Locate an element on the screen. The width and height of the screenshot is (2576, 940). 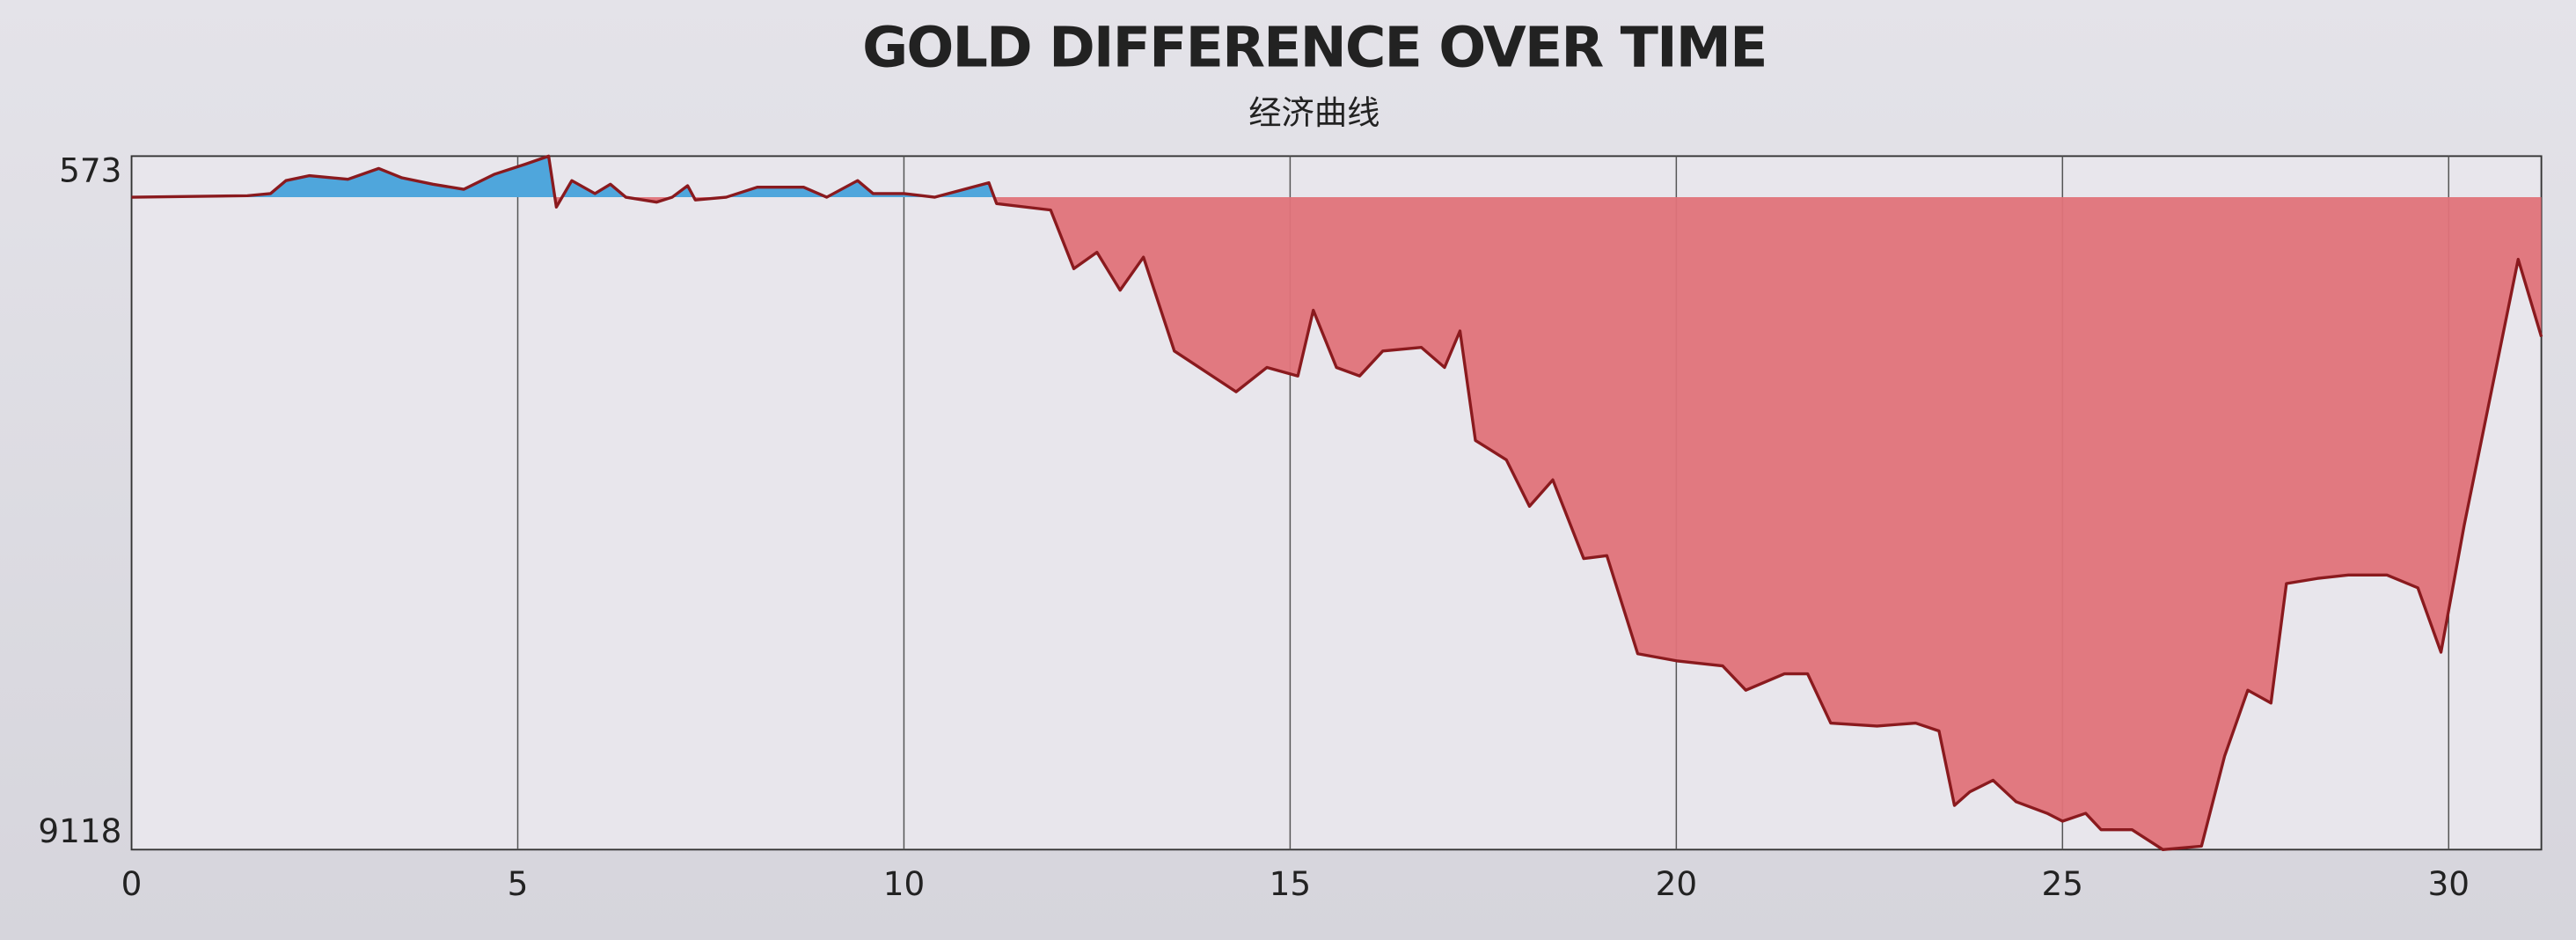
x-tick-label: 20 is located at coordinates (1677, 883).